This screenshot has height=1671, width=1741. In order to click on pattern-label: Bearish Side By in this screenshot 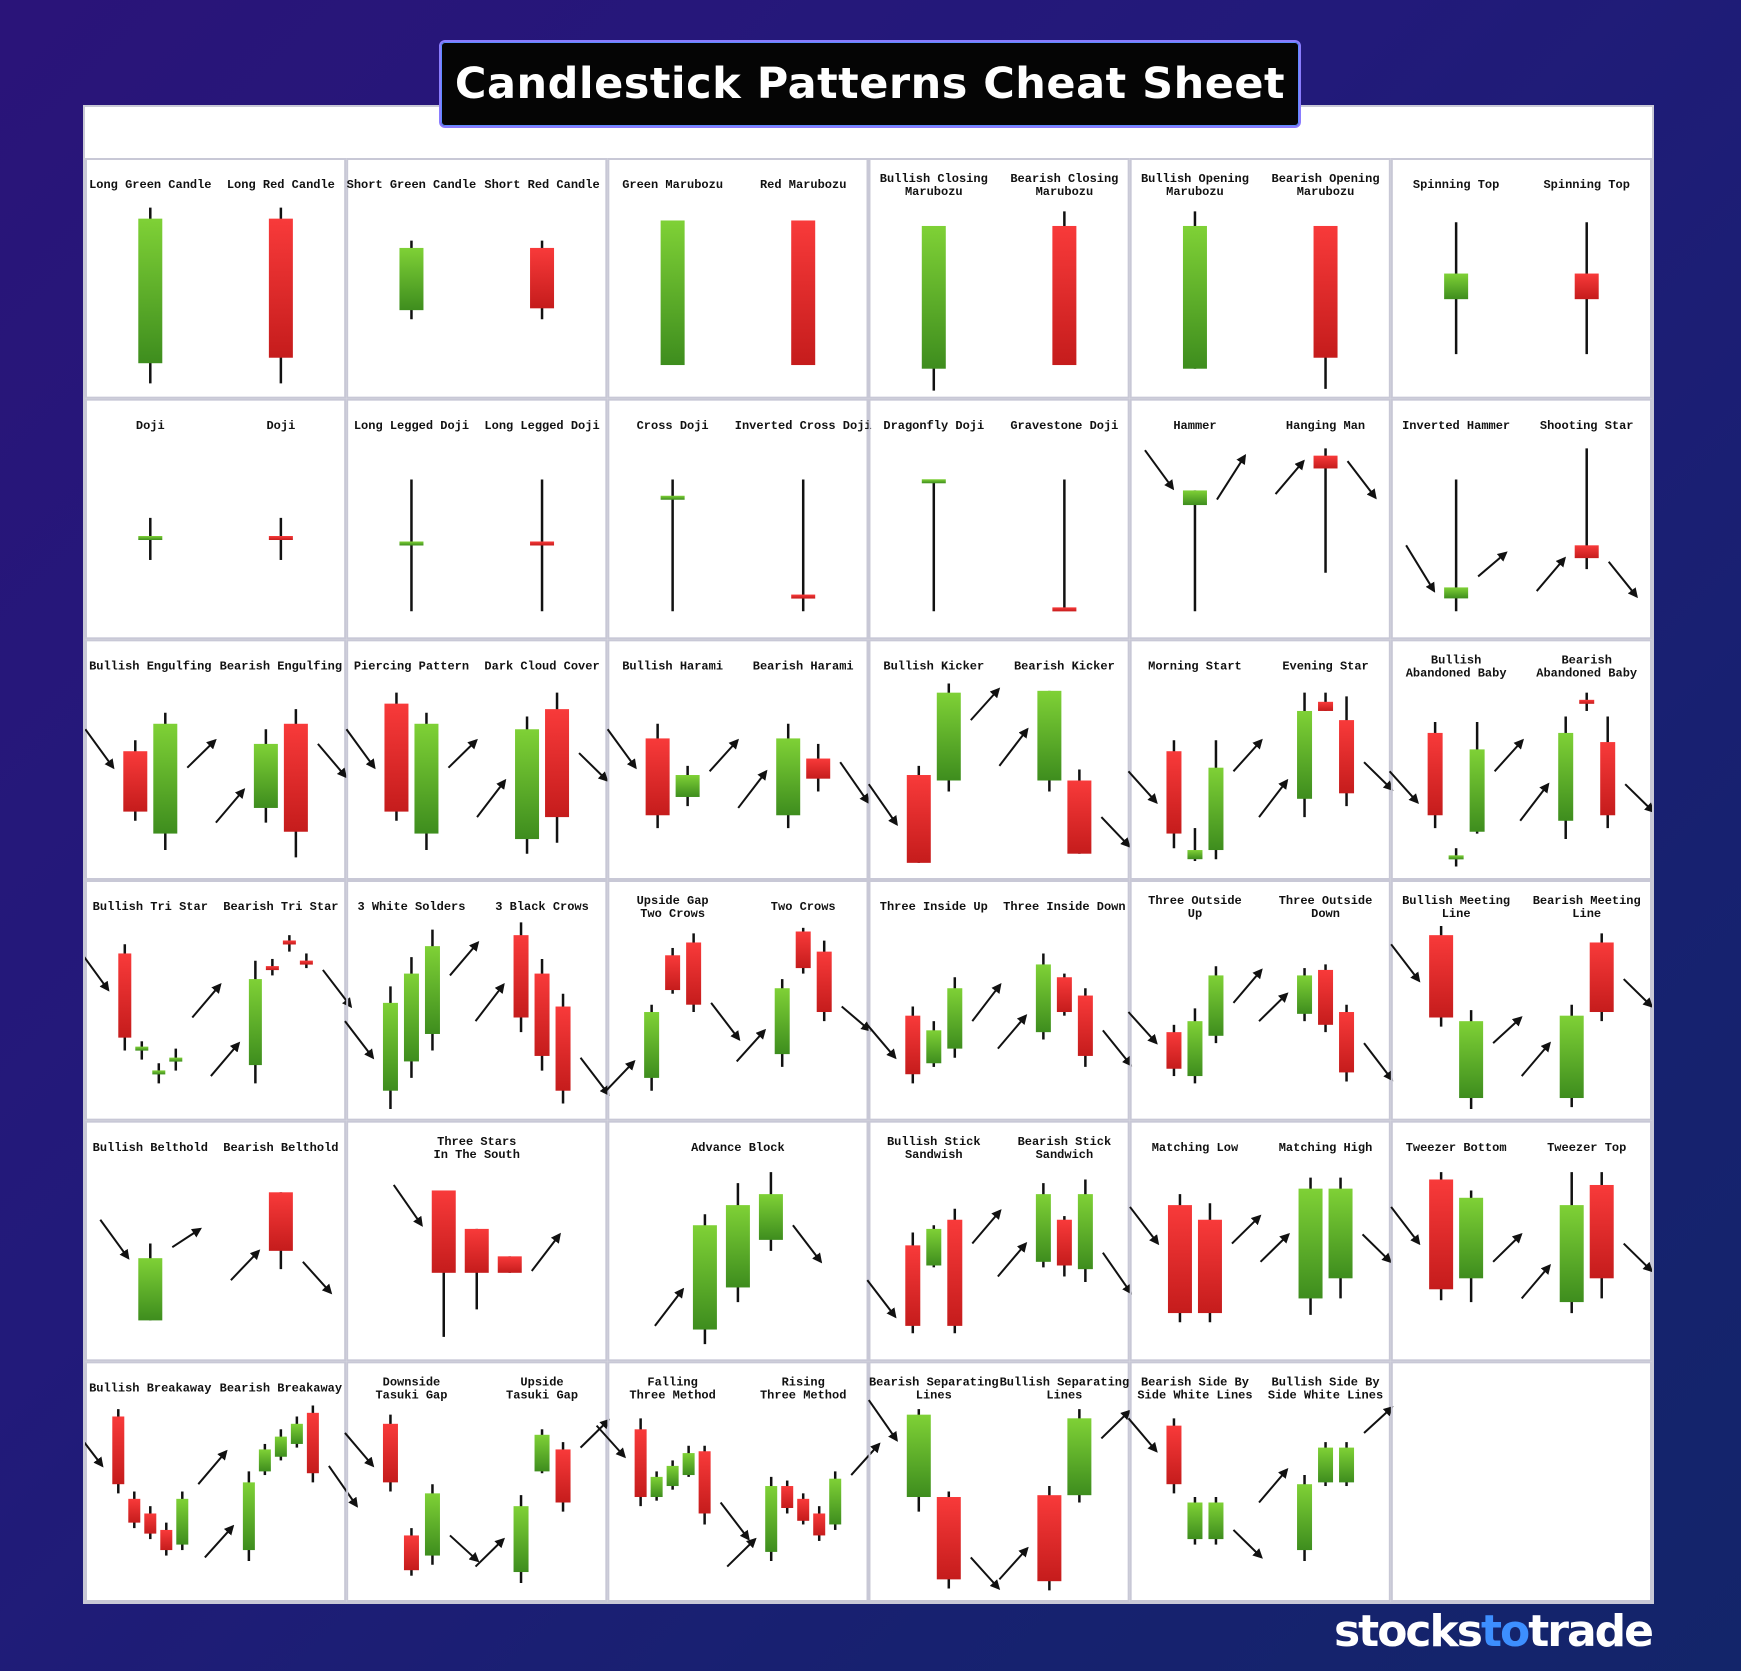, I will do `click(1195, 1383)`.